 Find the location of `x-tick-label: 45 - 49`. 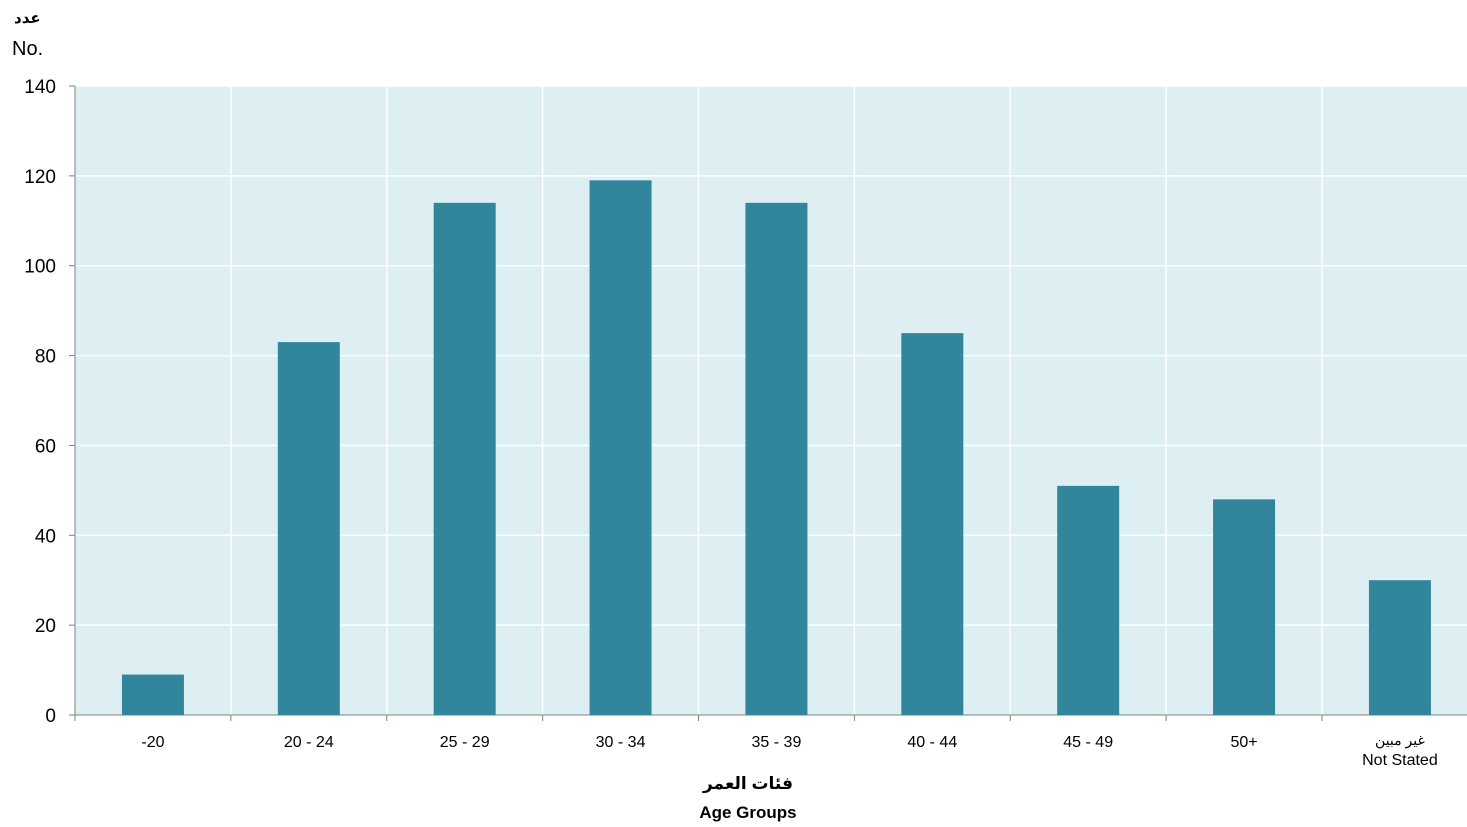

x-tick-label: 45 - 49 is located at coordinates (1088, 742).